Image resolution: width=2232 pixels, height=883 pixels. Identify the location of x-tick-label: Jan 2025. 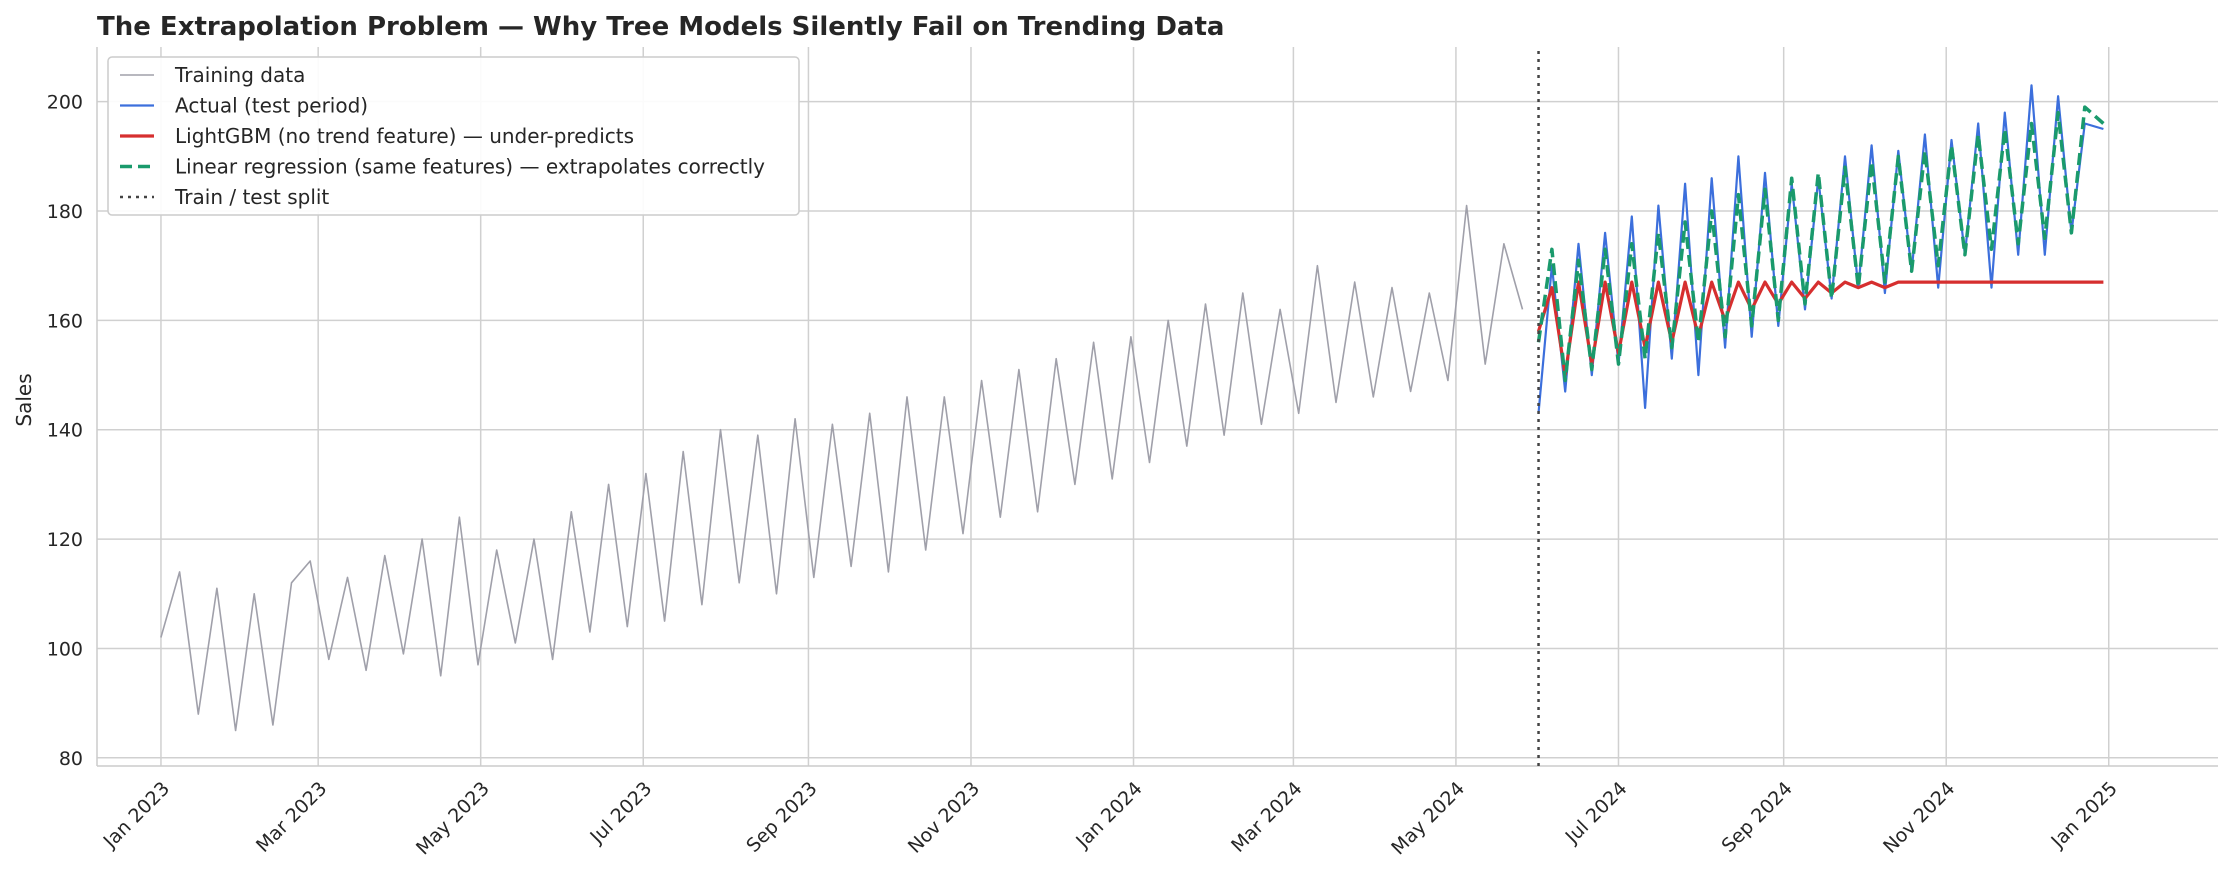
(2083, 815).